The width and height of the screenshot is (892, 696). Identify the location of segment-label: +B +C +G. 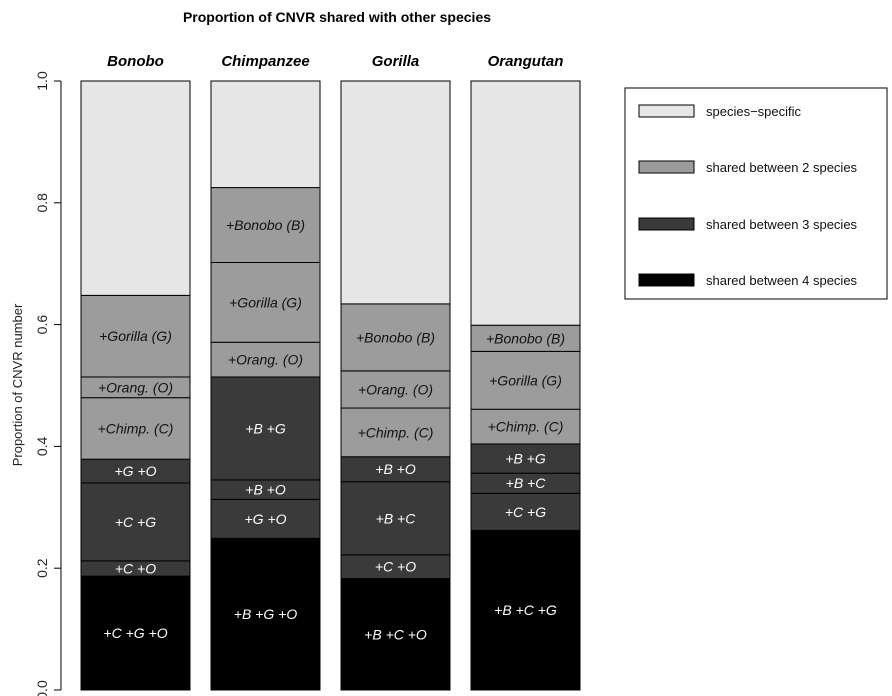
(525, 610).